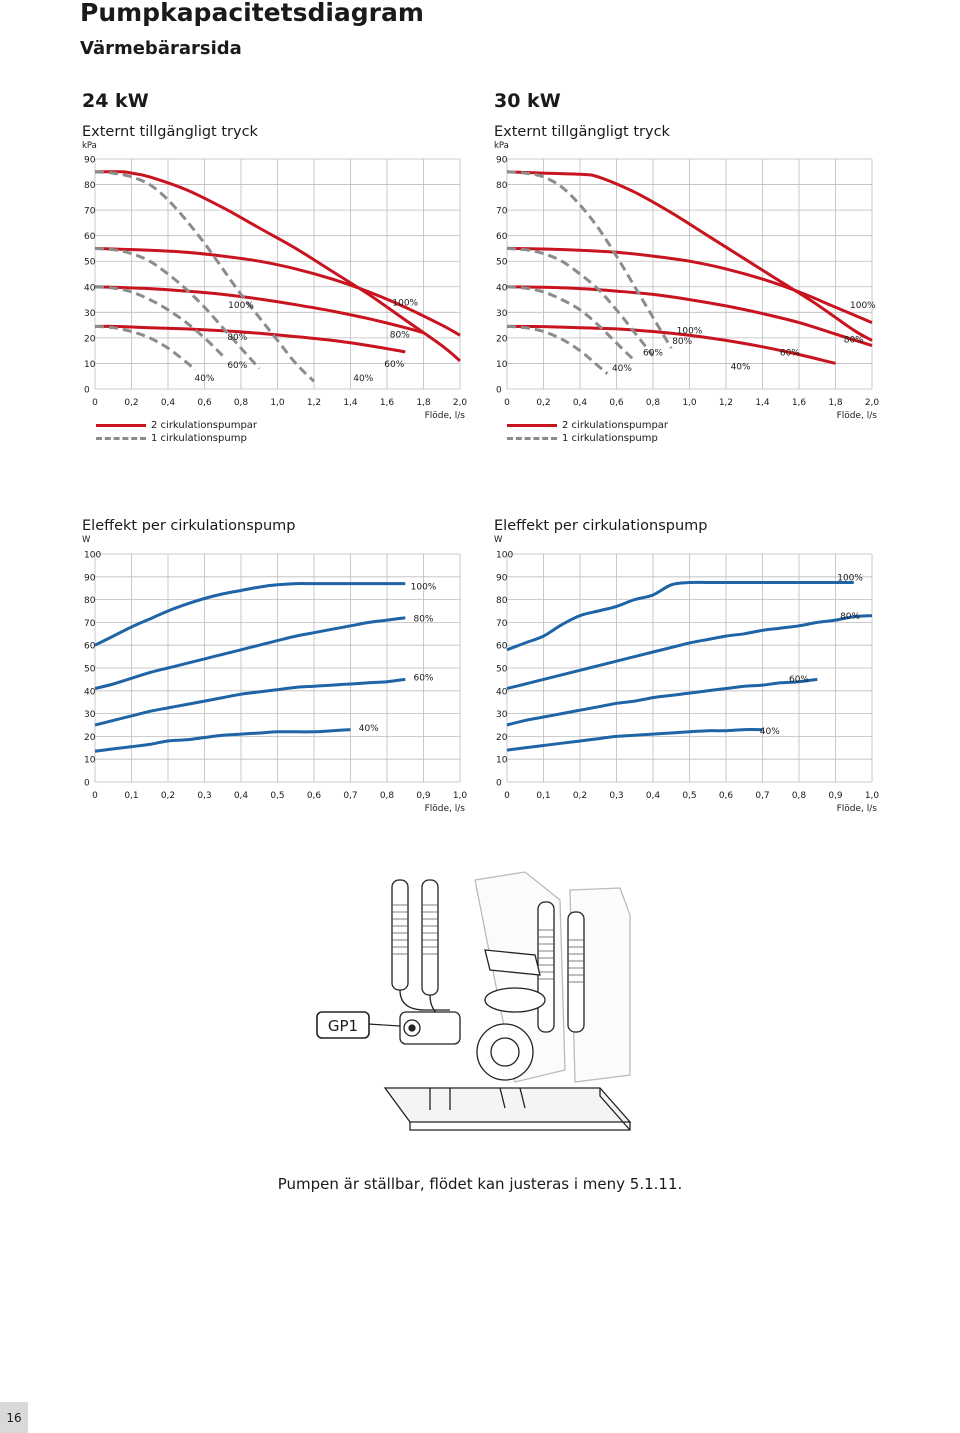  What do you see at coordinates (616, 796) in the screenshot?
I see `x-tick-label: 0,3` at bounding box center [616, 796].